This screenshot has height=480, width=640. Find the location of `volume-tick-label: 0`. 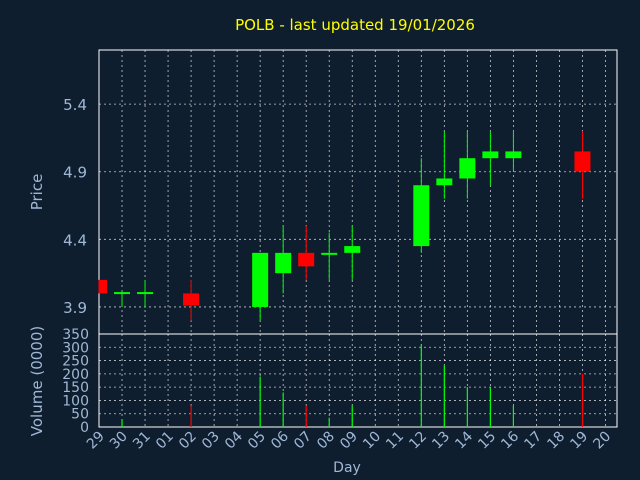

volume-tick-label: 0 is located at coordinates (84, 428).